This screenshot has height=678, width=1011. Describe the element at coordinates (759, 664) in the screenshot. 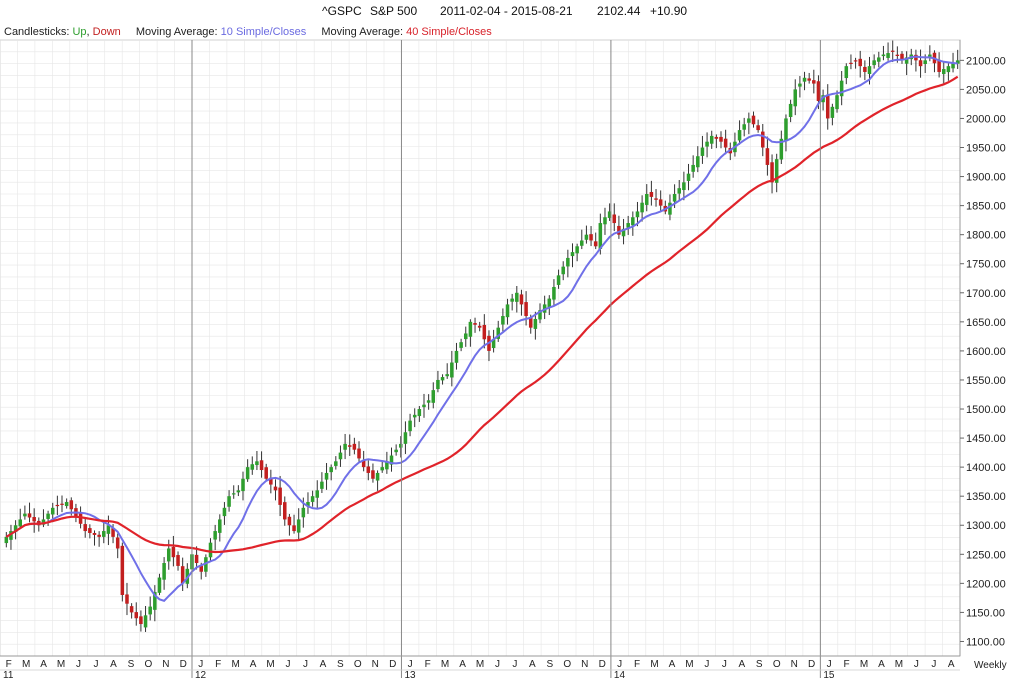

I see `month-tick-label: S` at that location.